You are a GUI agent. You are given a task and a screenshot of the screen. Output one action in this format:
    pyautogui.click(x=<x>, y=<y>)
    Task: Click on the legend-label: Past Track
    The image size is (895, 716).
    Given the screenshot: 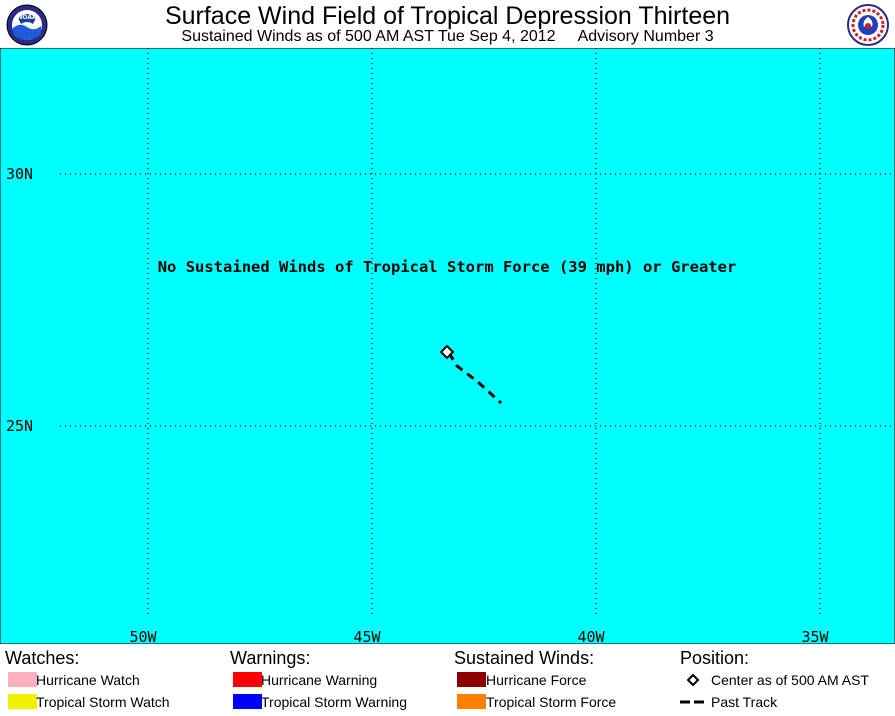 What is the action you would take?
    pyautogui.click(x=744, y=702)
    